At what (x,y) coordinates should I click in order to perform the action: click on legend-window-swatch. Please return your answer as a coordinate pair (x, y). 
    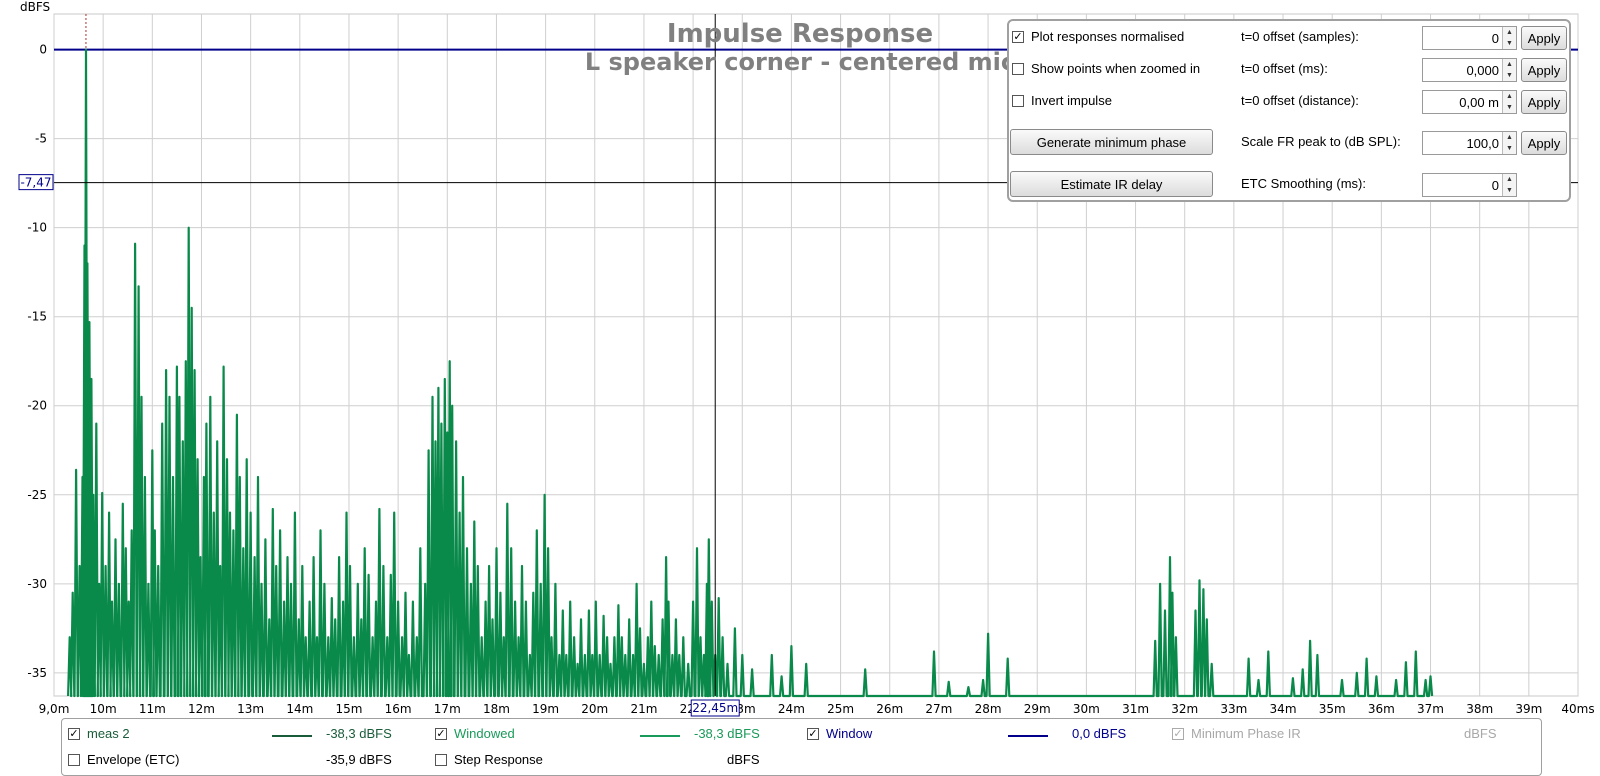
    Looking at the image, I should click on (1028, 736).